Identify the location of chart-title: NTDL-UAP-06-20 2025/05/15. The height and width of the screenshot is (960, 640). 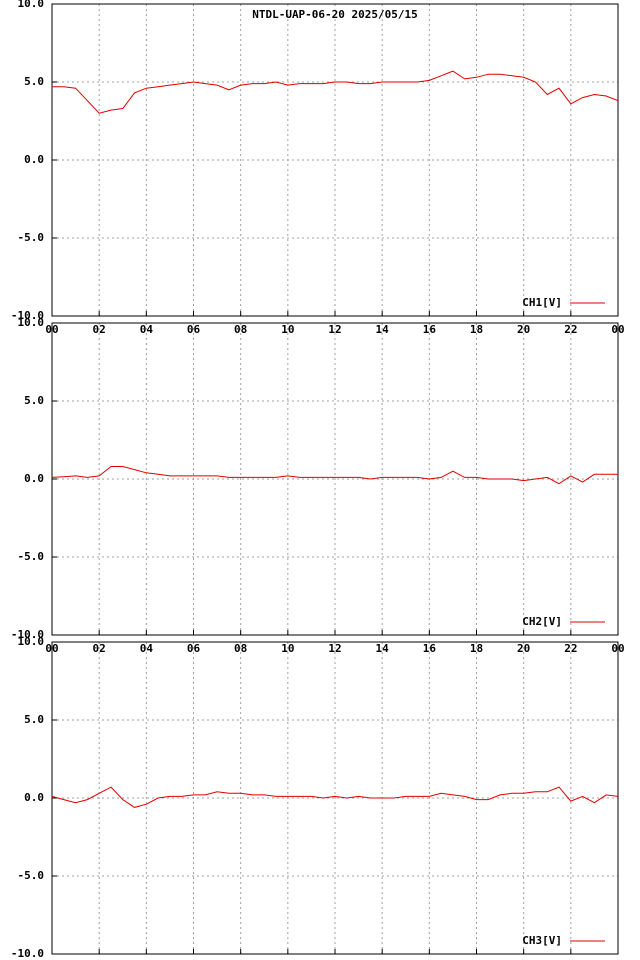
(335, 14).